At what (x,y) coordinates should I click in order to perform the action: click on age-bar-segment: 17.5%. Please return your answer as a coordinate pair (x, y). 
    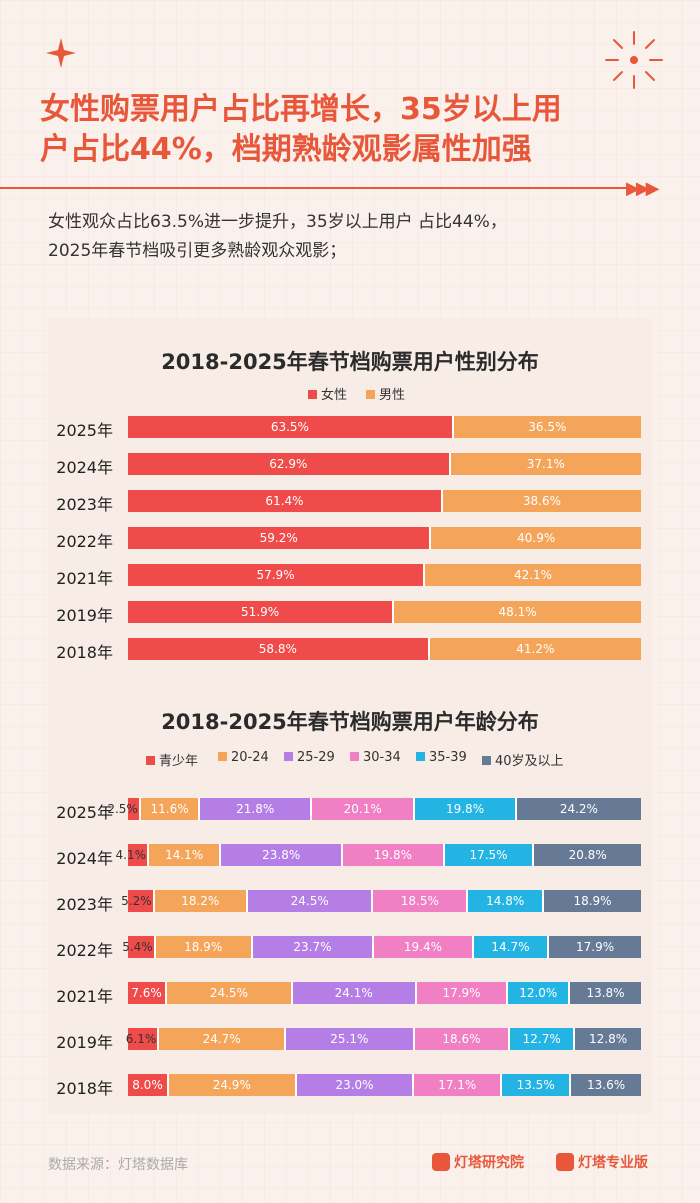
    Looking at the image, I should click on (489, 855).